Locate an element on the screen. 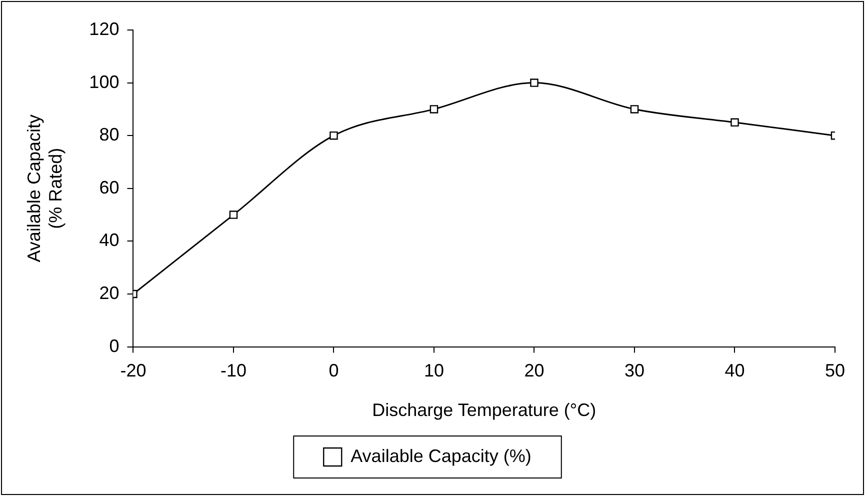 The image size is (865, 496). x-tick-label: -20 is located at coordinates (133, 370).